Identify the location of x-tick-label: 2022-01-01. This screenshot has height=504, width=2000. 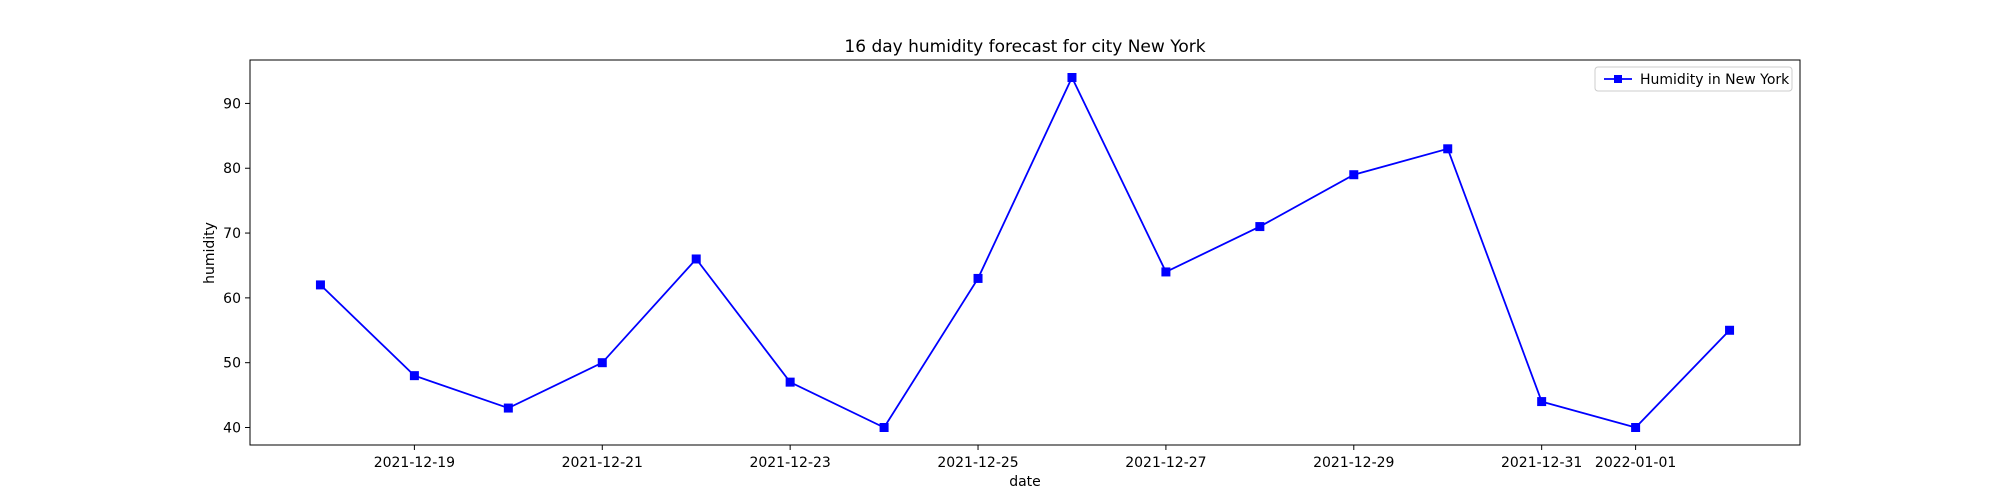
(1635, 463).